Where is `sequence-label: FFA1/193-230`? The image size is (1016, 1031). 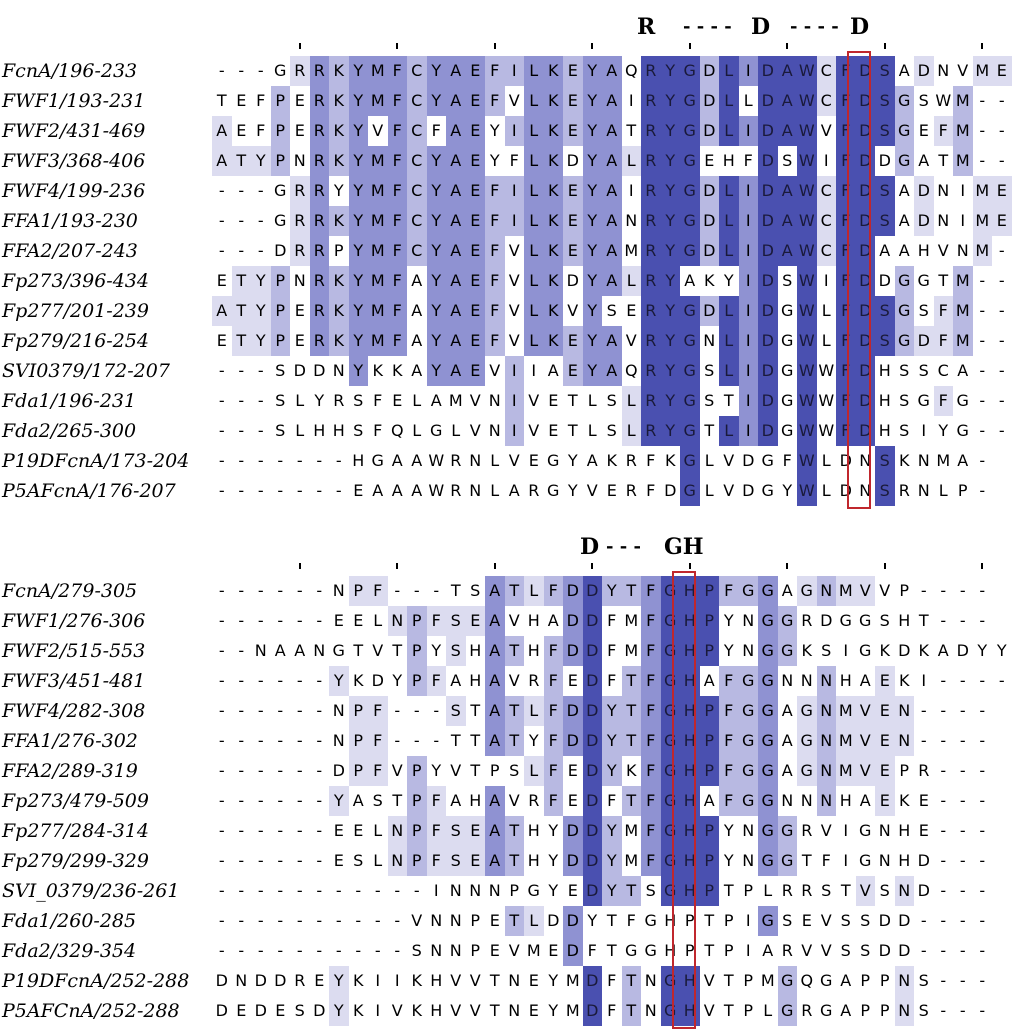 sequence-label: FFA1/193-230 is located at coordinates (70, 221).